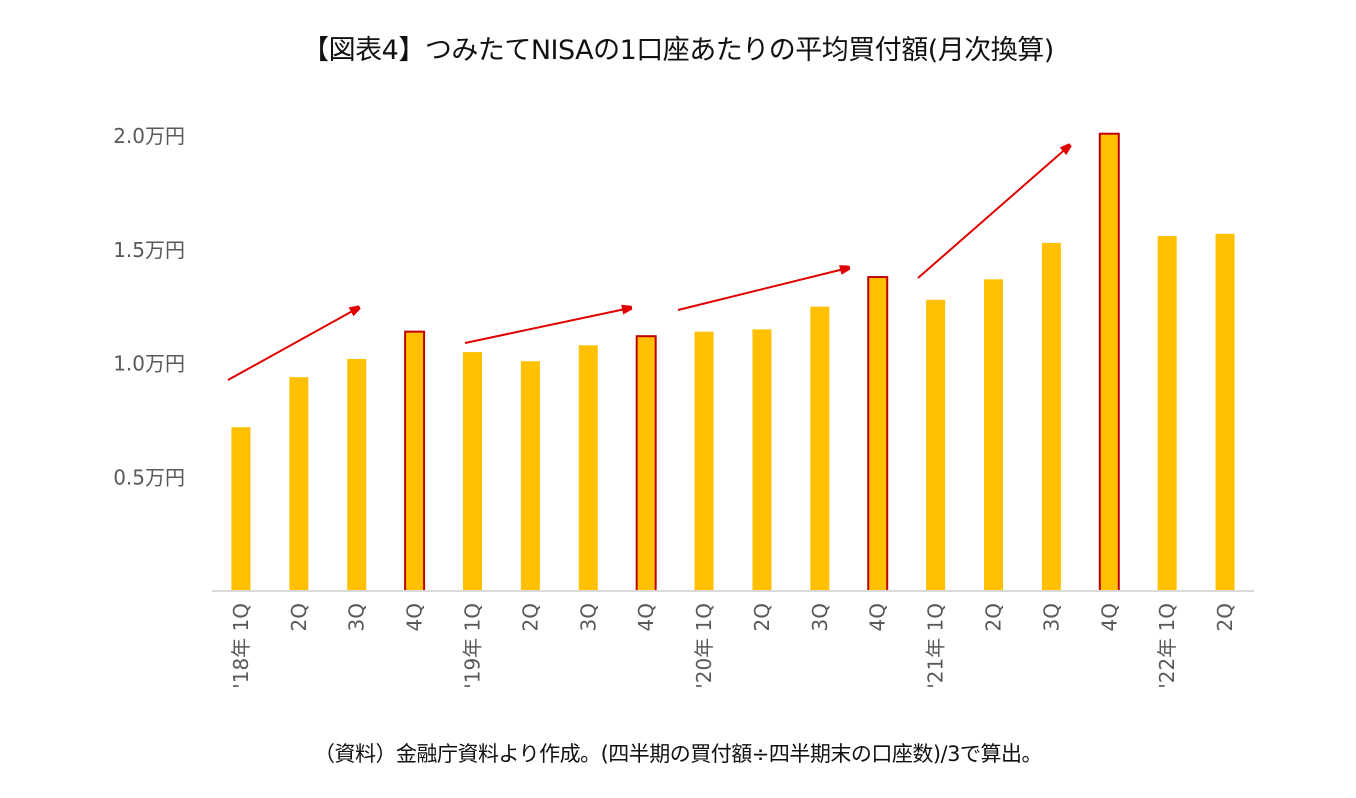  I want to click on y-tick-label: 1.0万円, so click(149, 364).